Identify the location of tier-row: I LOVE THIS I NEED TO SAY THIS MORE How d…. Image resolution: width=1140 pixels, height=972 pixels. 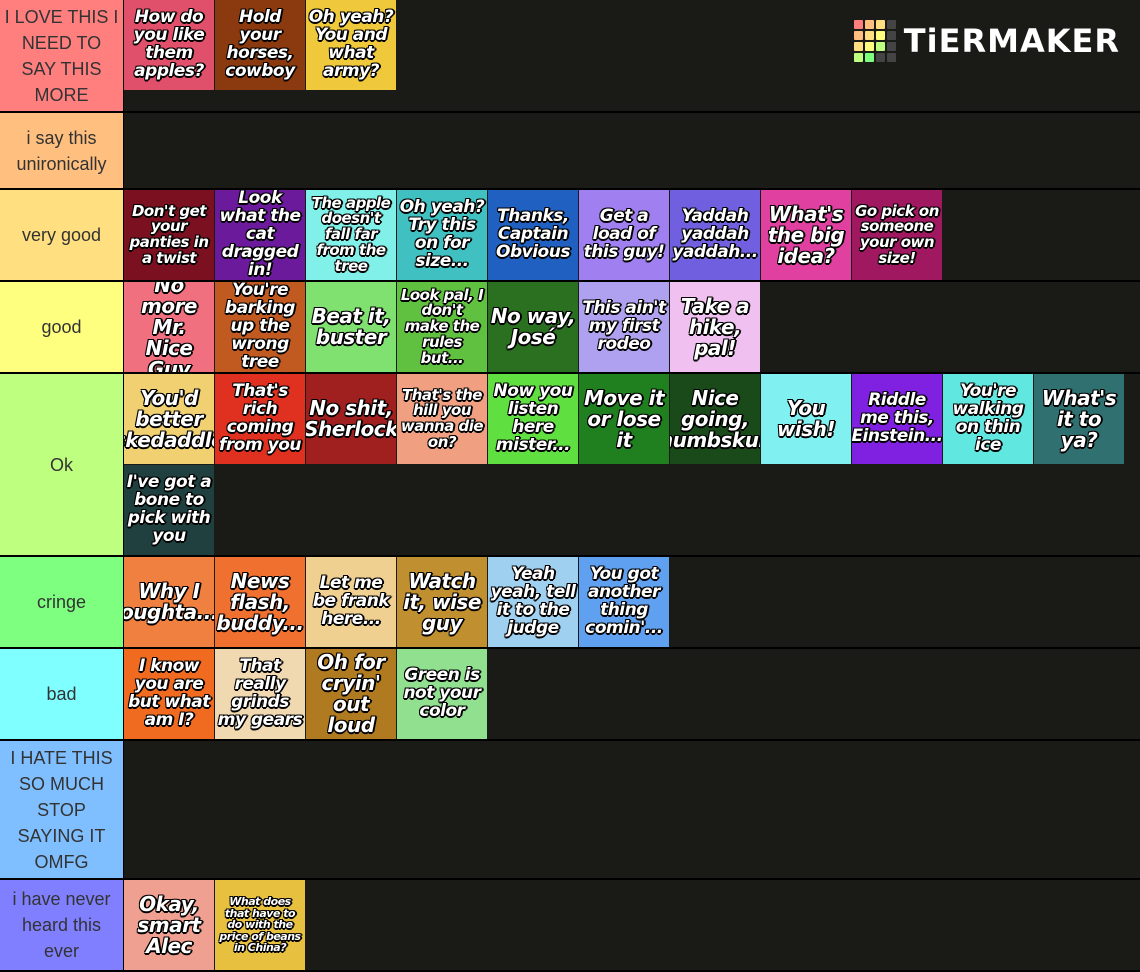
(570, 56).